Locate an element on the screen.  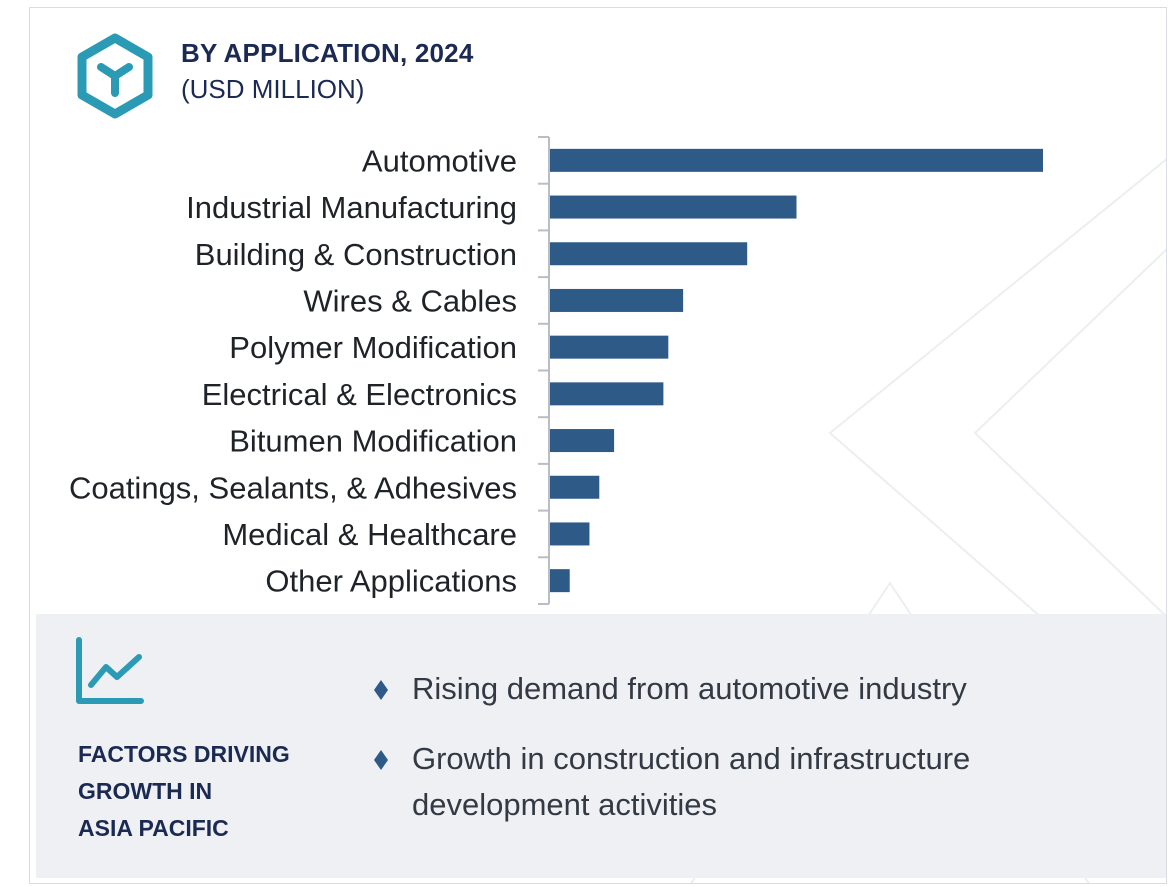
category-label: Electrical & Electronics is located at coordinates (359, 394).